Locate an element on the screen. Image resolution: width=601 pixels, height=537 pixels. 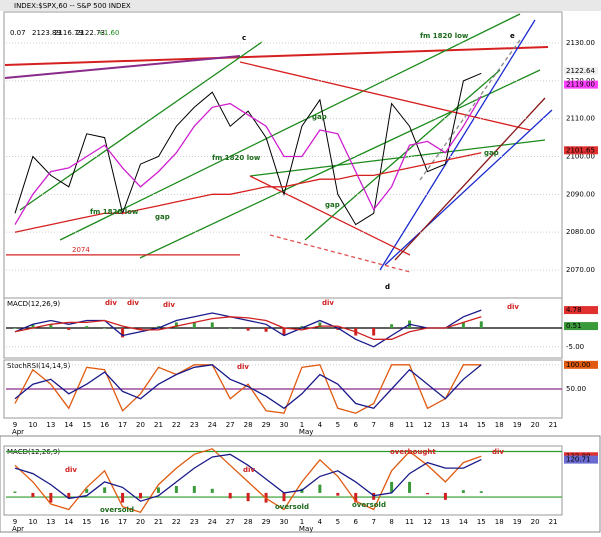
x-tick-label: 30 is located at coordinates (284, 425).